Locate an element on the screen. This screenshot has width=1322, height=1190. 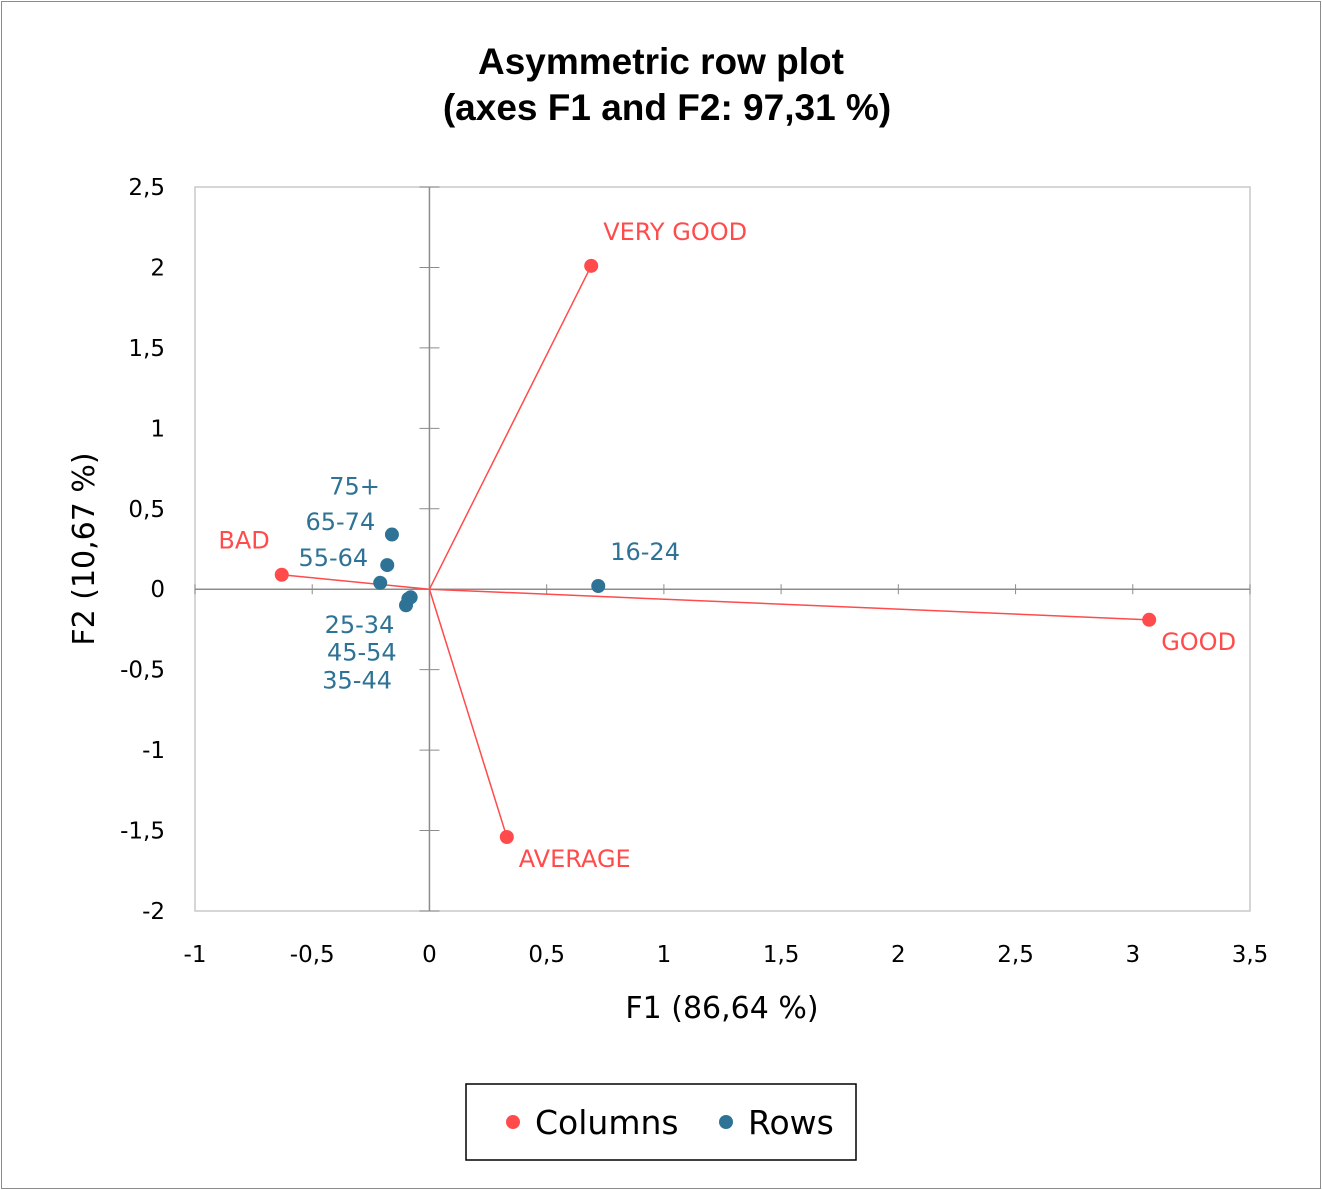
point-label-bad: BAD is located at coordinates (243, 541).